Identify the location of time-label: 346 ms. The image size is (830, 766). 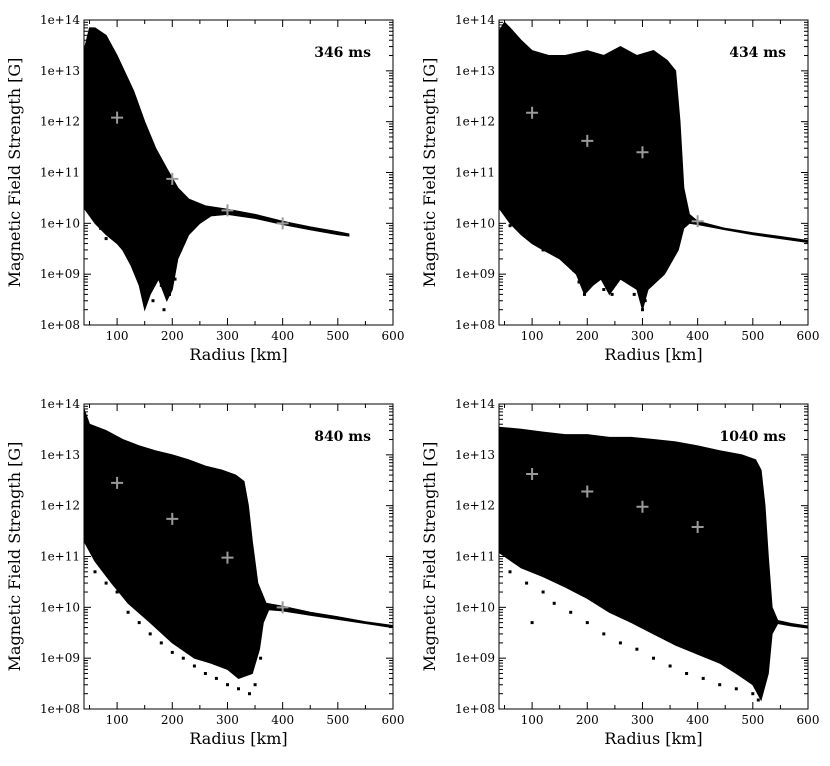
(342, 53).